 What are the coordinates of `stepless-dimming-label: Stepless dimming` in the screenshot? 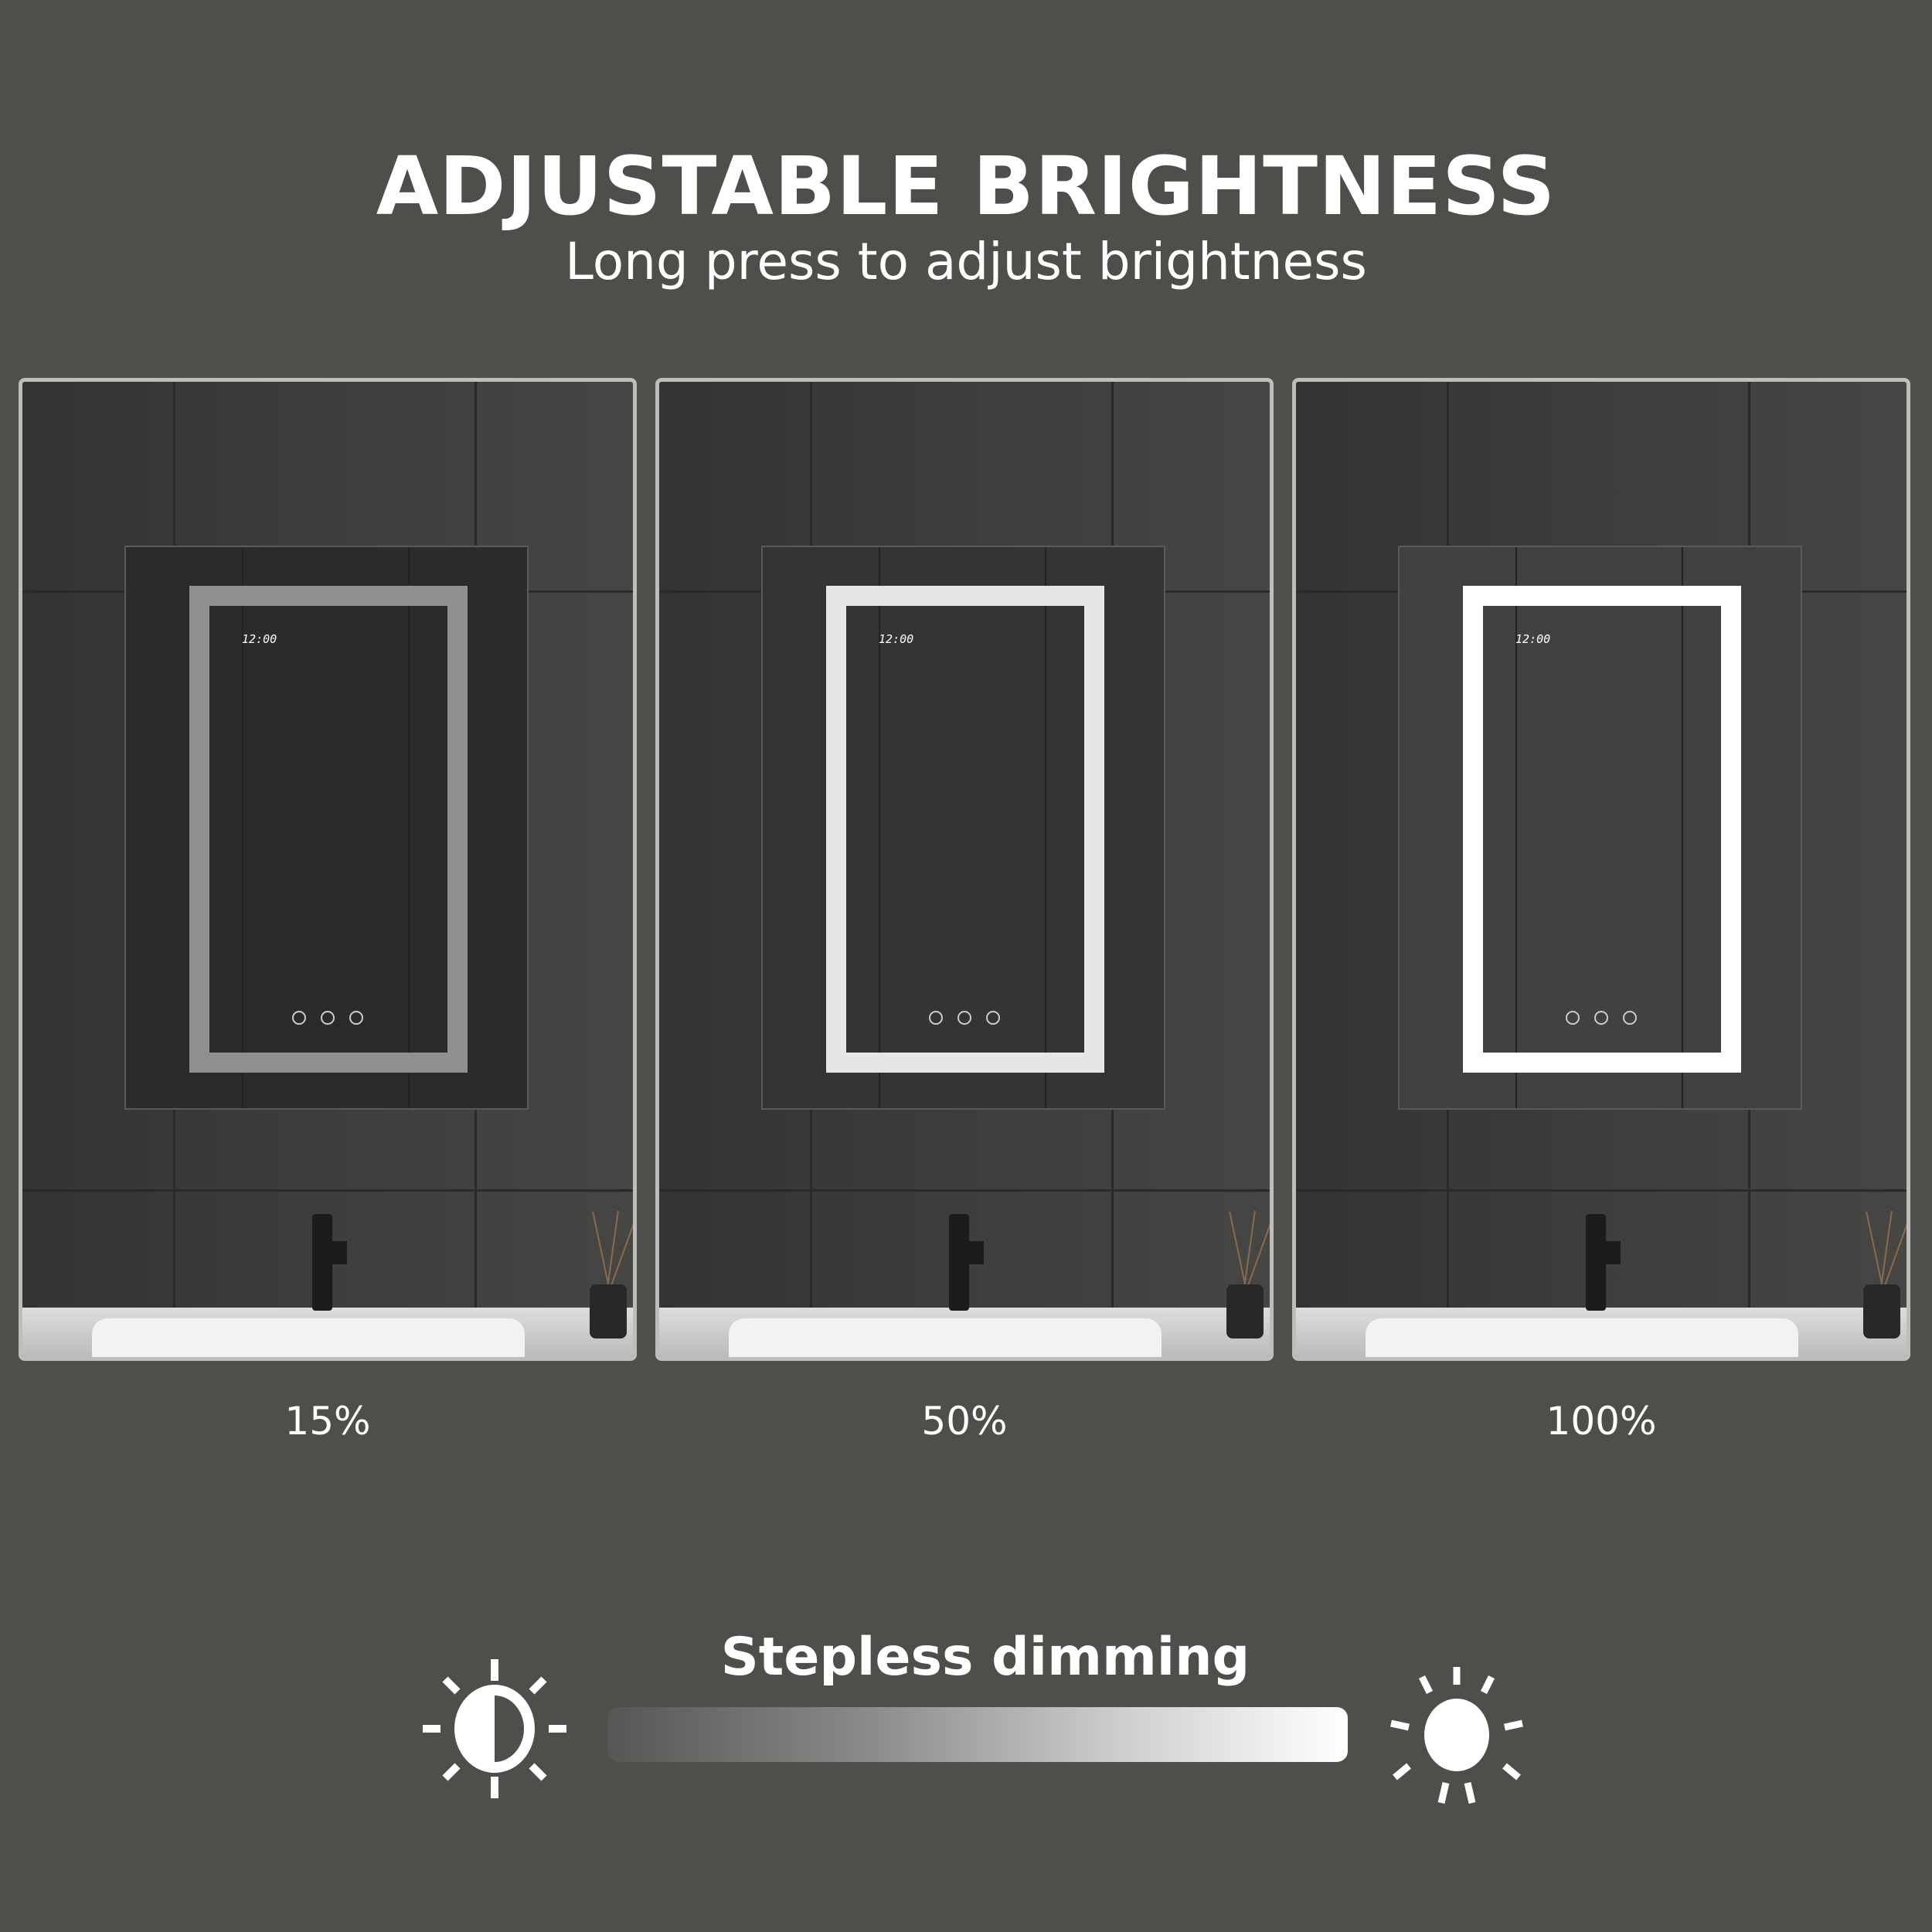 It's located at (985, 1657).